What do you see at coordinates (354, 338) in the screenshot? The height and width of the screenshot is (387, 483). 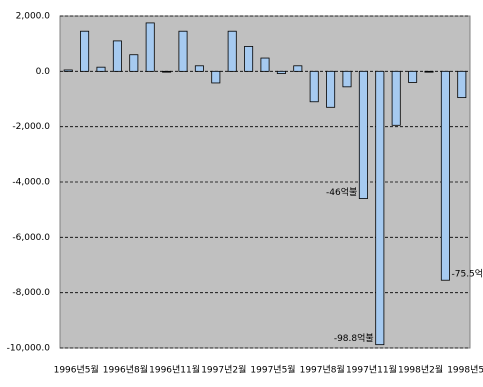 I see `data-label: -98.8억불` at bounding box center [354, 338].